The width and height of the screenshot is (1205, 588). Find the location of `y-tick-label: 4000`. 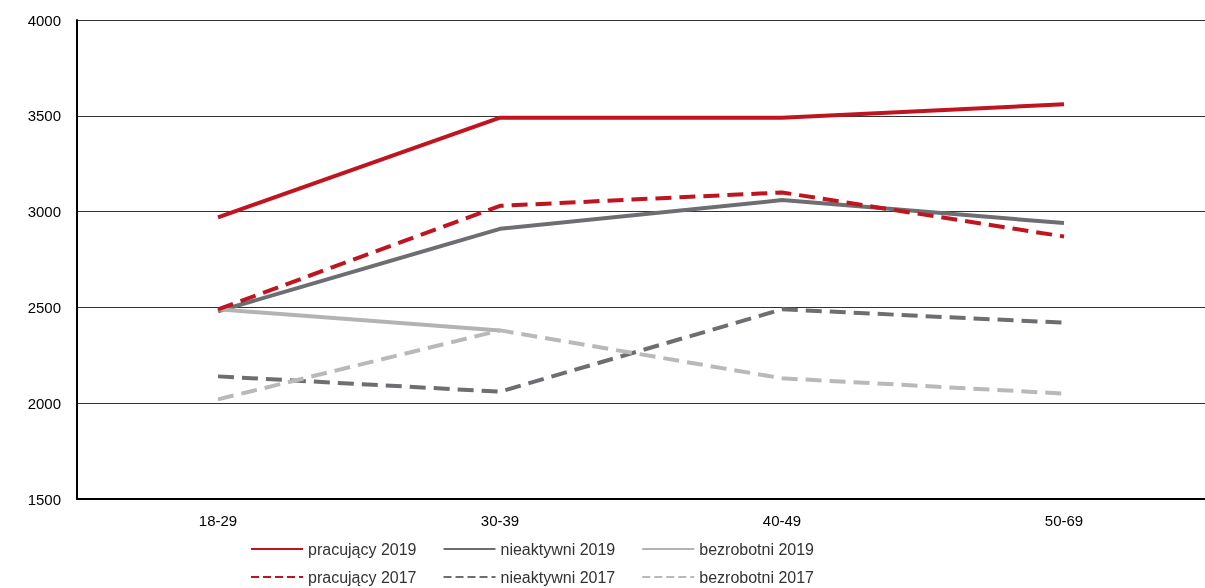

y-tick-label: 4000 is located at coordinates (44, 20).